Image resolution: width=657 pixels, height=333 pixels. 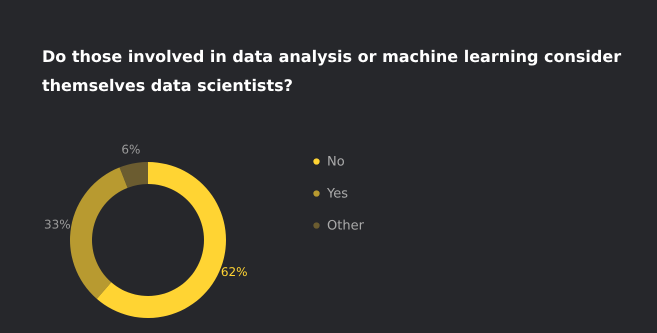 What do you see at coordinates (130, 149) in the screenshot?
I see `data-label: 6%` at bounding box center [130, 149].